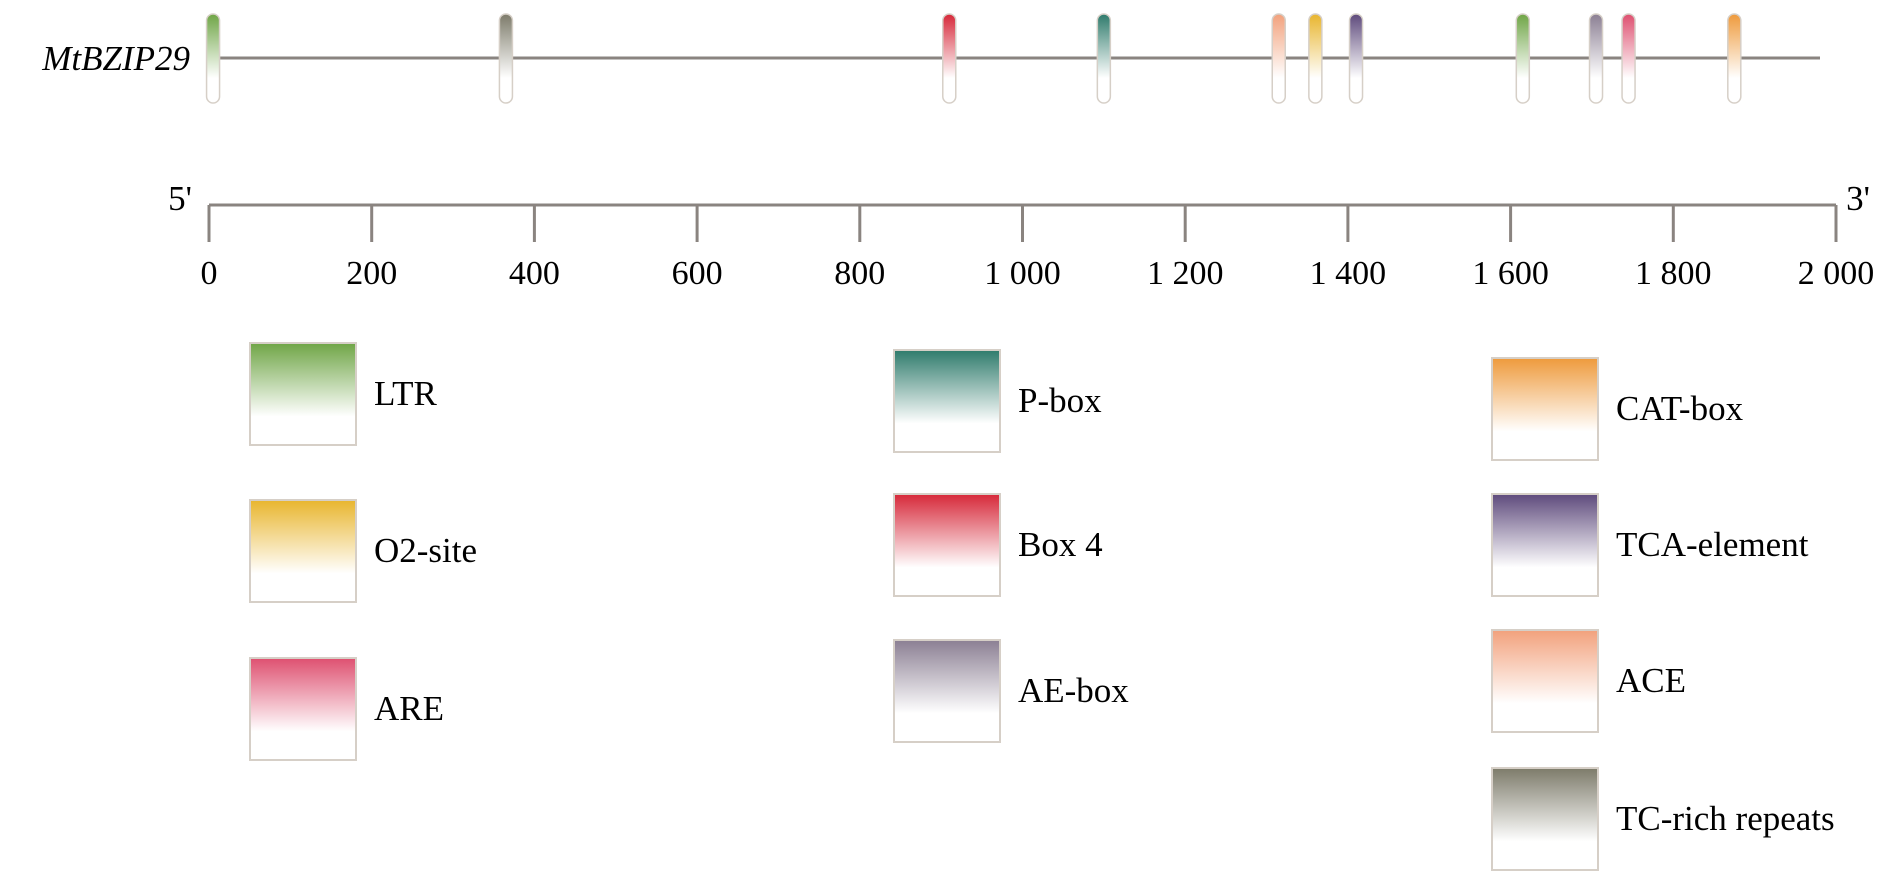 This screenshot has width=1890, height=872. Describe the element at coordinates (1510, 273) in the screenshot. I see `axis-tick-label: 1 600` at that location.